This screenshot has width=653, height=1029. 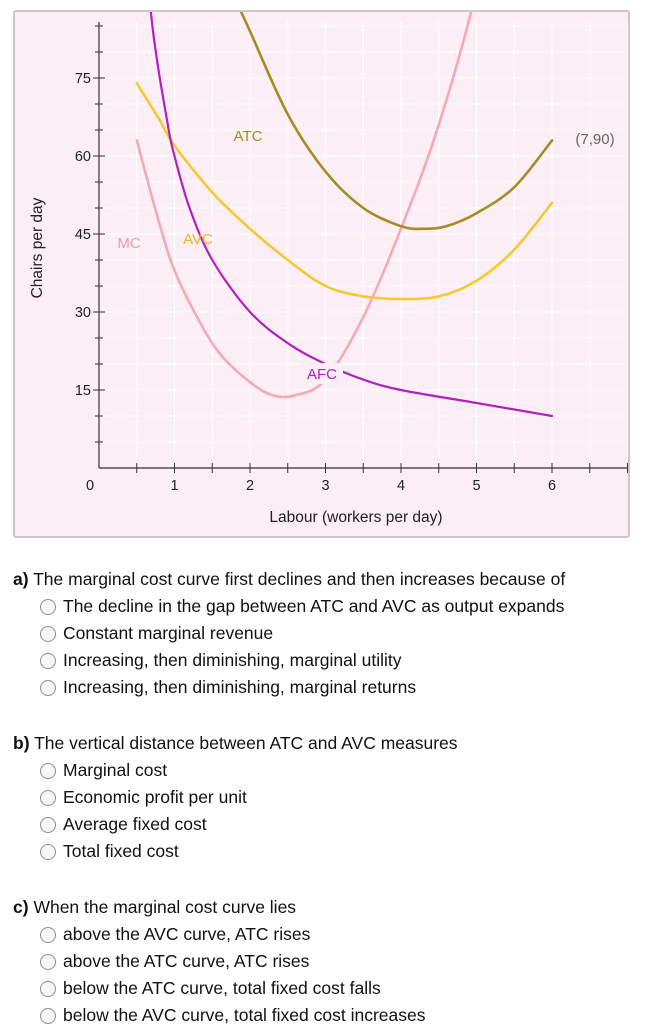 I want to click on question-c-option-2: above the ATC curve, ATC rises, so click(x=341, y=961).